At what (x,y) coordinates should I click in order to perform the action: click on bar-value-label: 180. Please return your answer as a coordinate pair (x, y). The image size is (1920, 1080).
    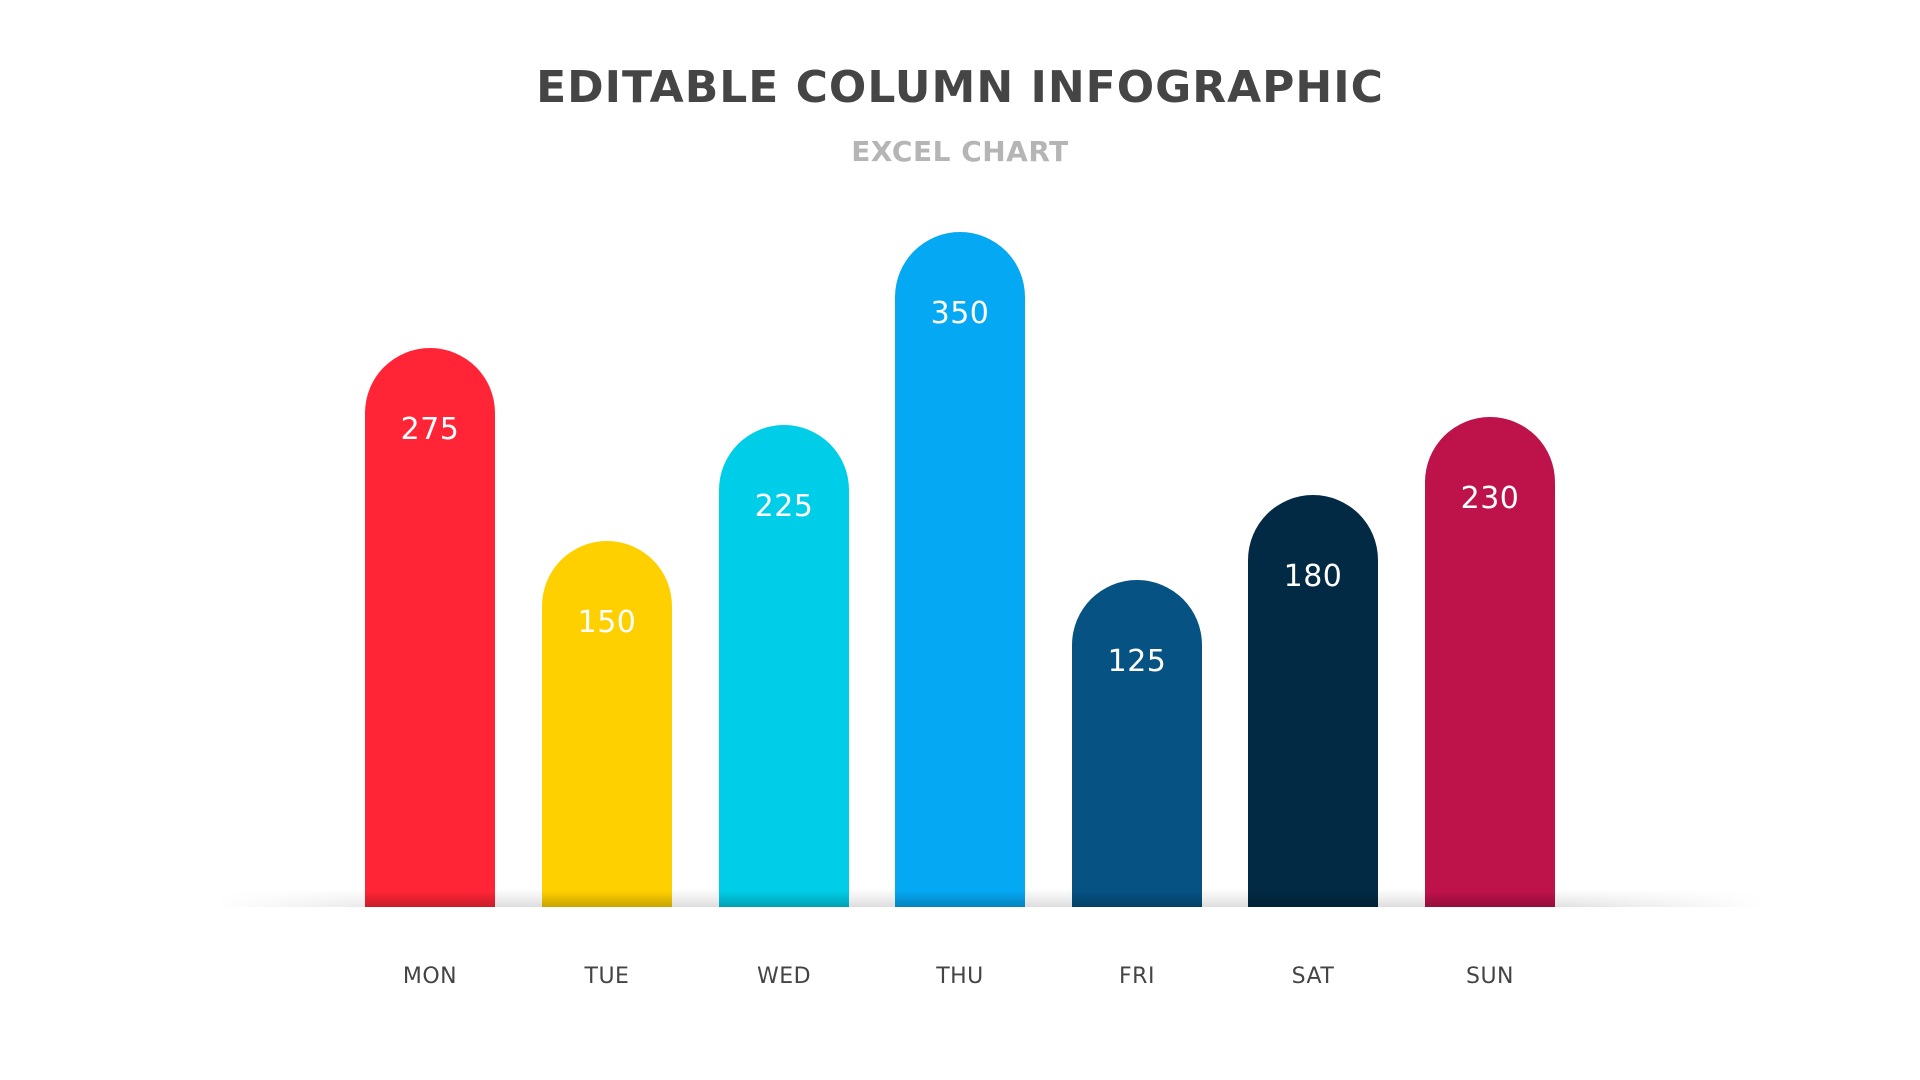
    Looking at the image, I should click on (1313, 576).